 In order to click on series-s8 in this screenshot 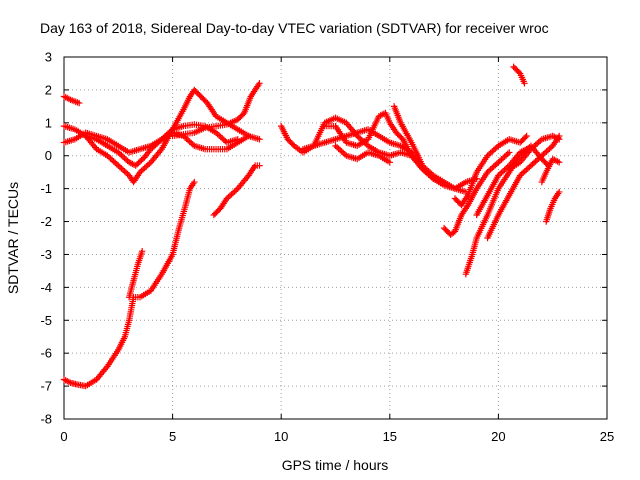, I will do `click(236, 190)`.